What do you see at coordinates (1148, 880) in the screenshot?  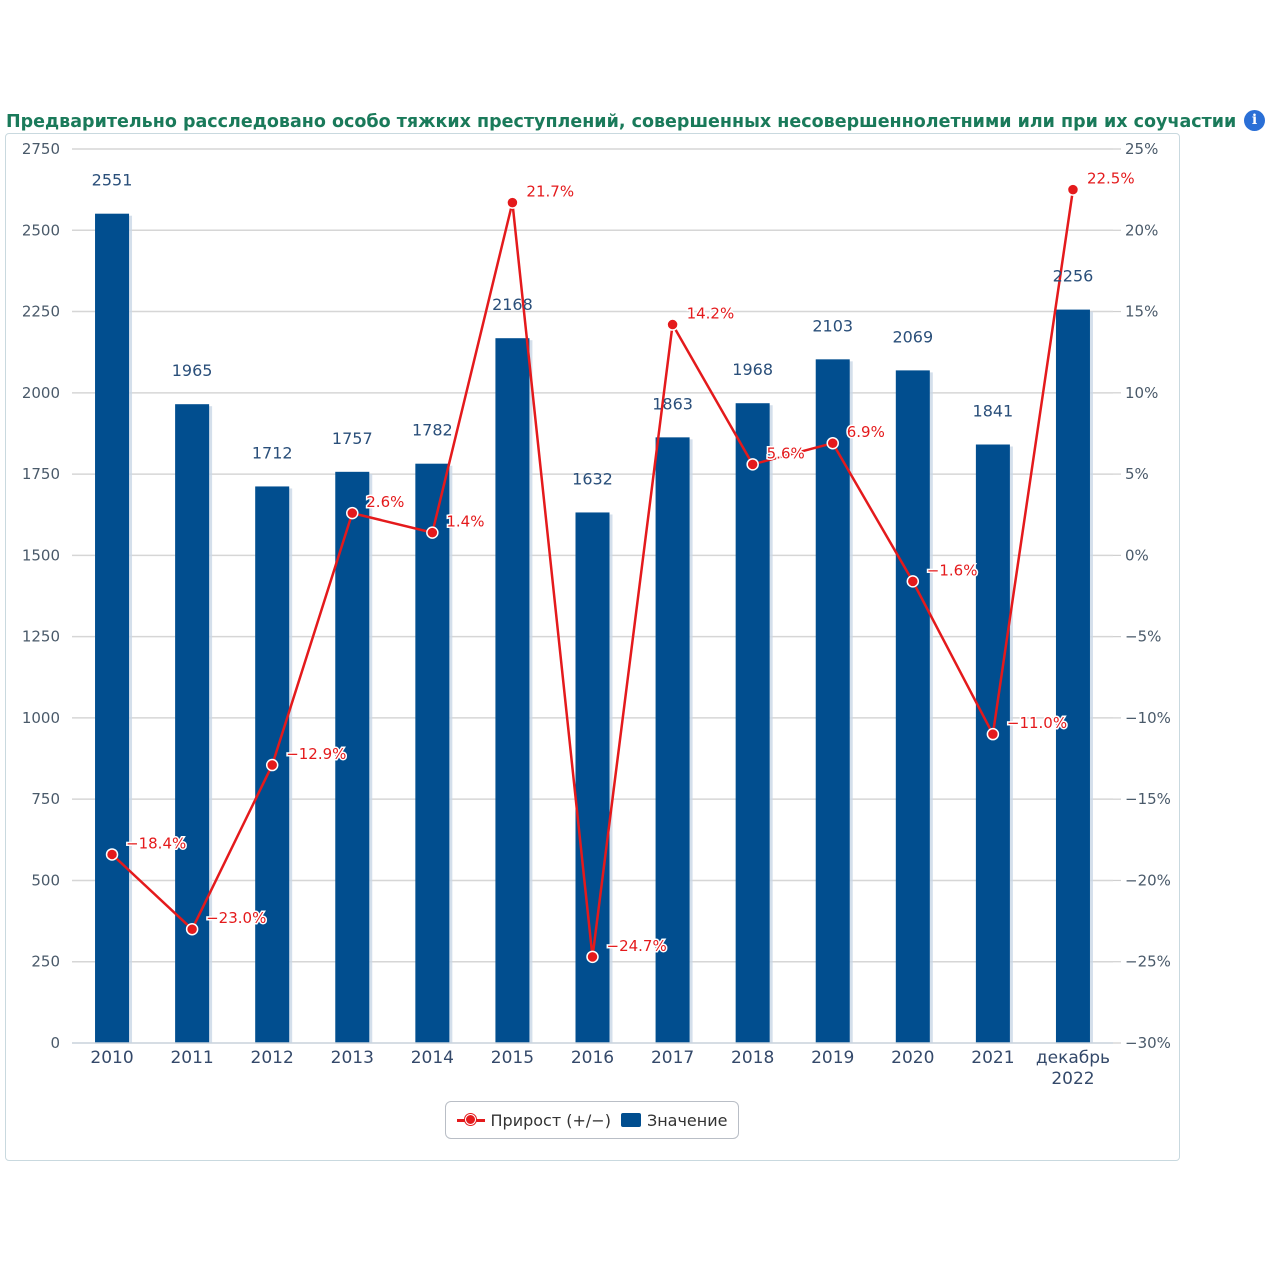 I see `y-right-tick-label: −20%` at bounding box center [1148, 880].